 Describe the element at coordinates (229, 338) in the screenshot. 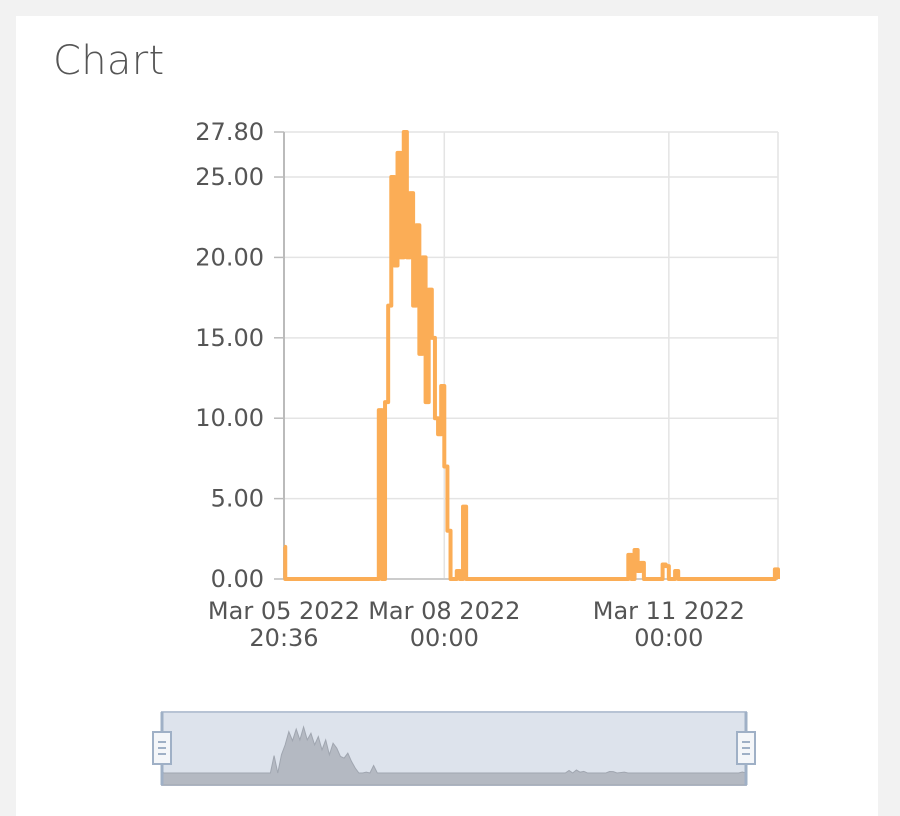

I see `y-tick-label: 15.00` at that location.